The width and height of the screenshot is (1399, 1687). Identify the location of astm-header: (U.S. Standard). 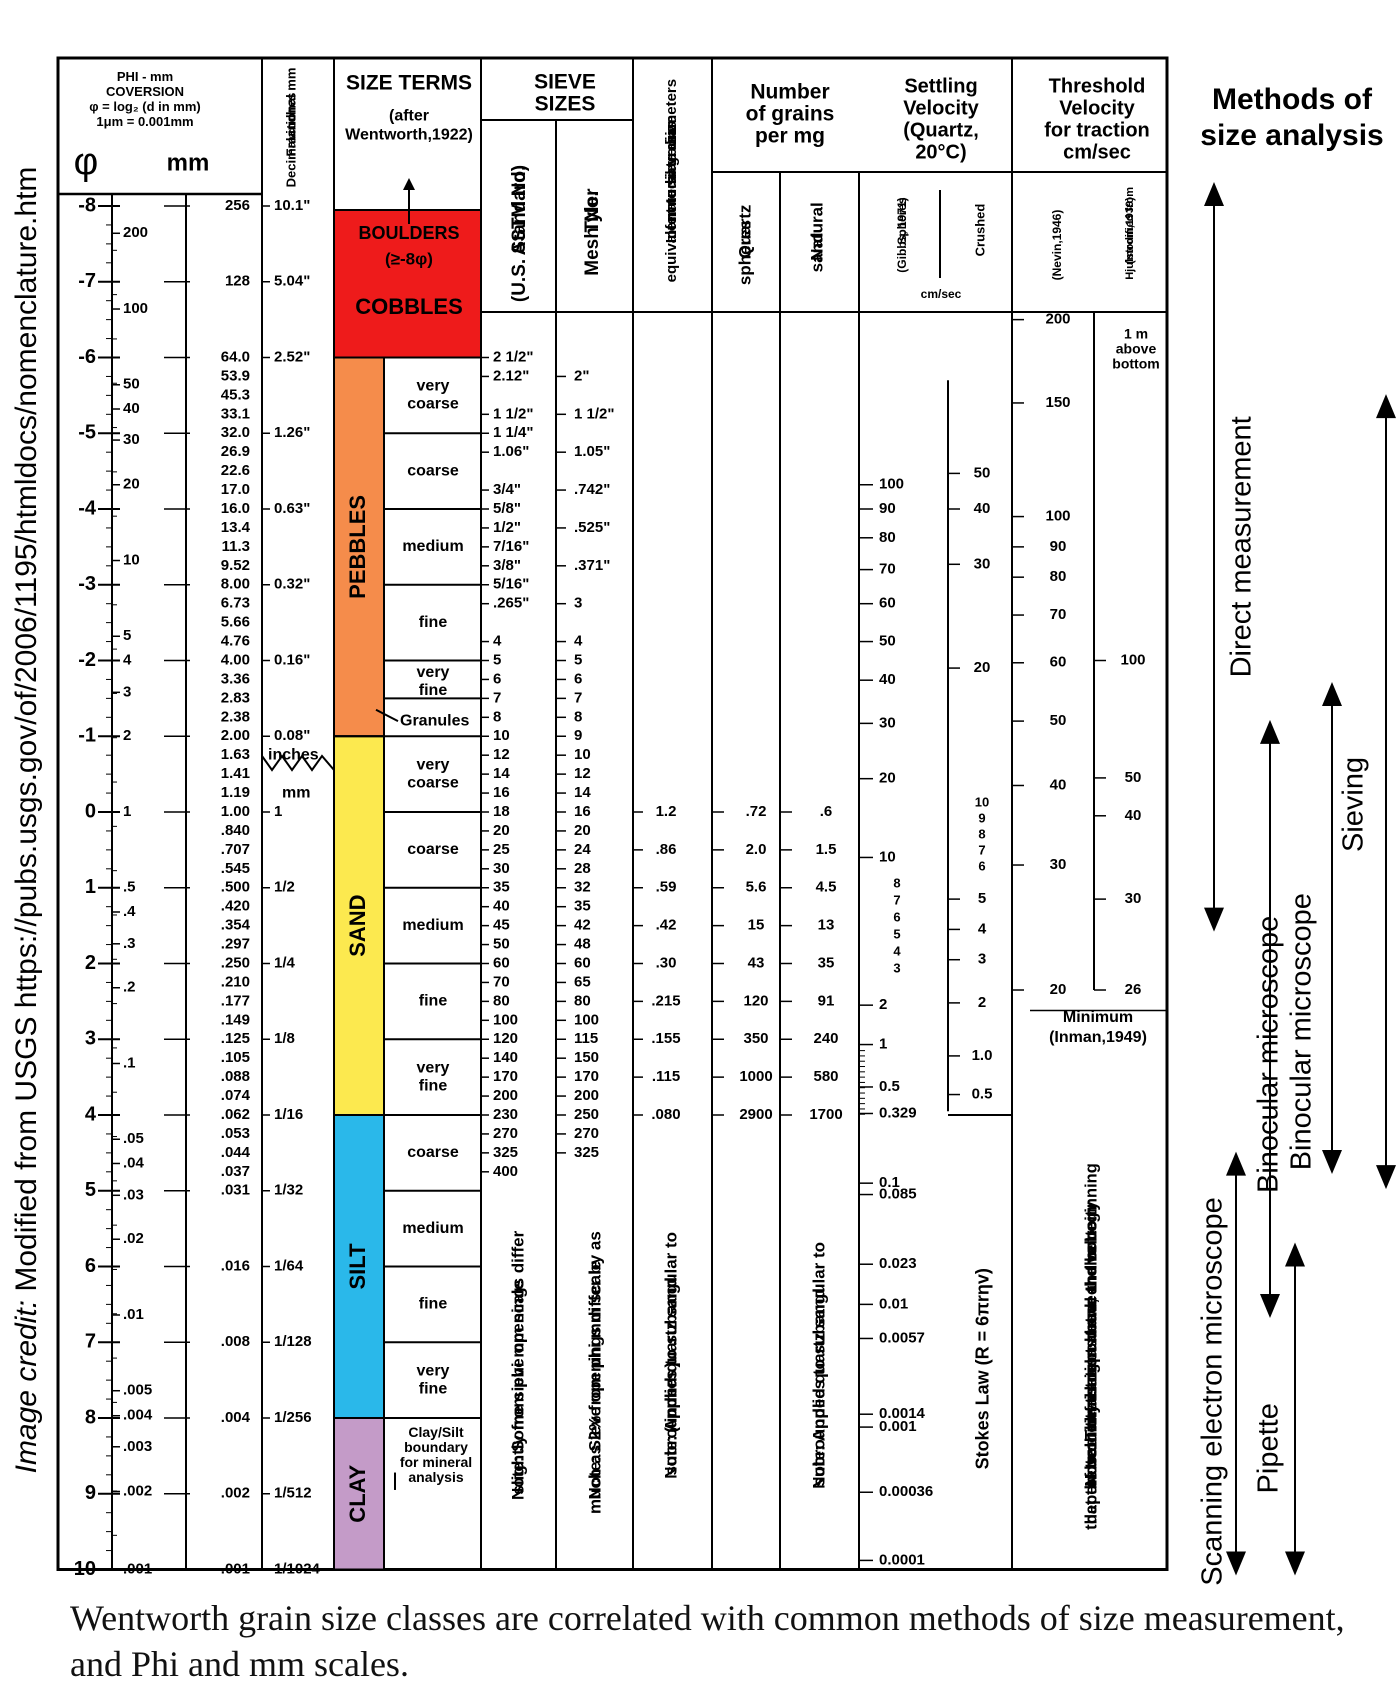
(519, 233).